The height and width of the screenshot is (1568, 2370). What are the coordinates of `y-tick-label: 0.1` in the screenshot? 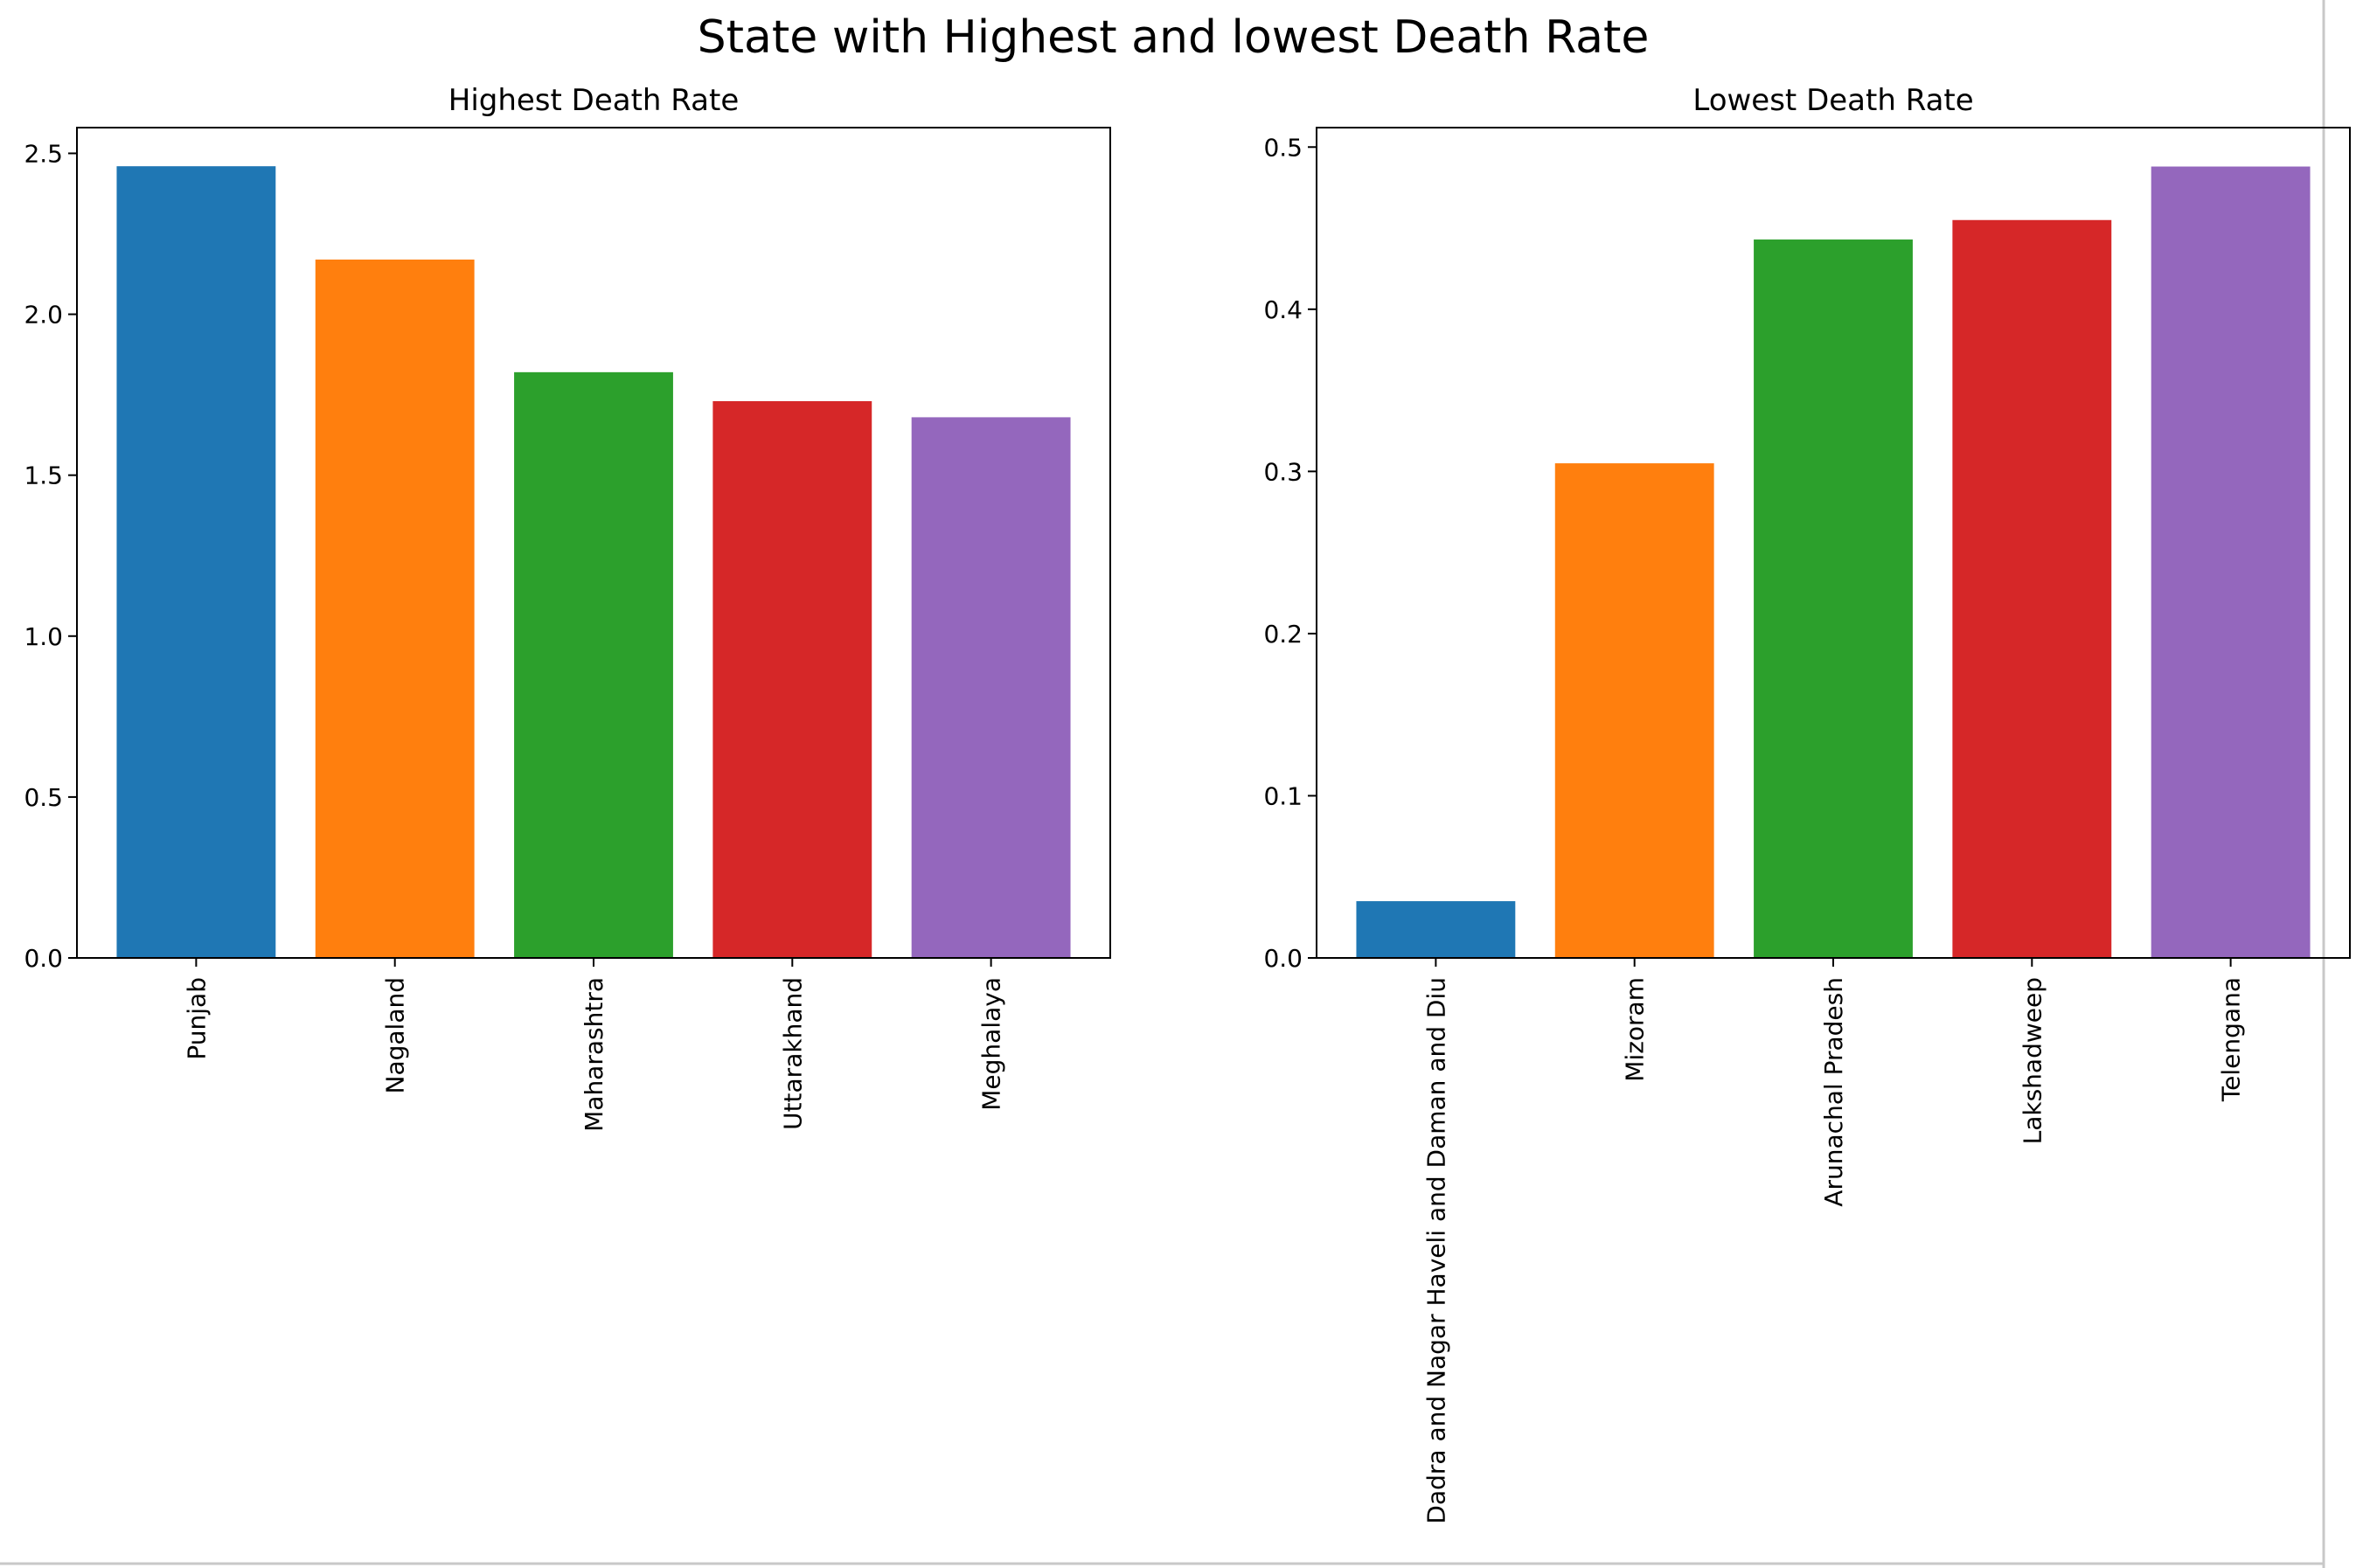 It's located at (1283, 796).